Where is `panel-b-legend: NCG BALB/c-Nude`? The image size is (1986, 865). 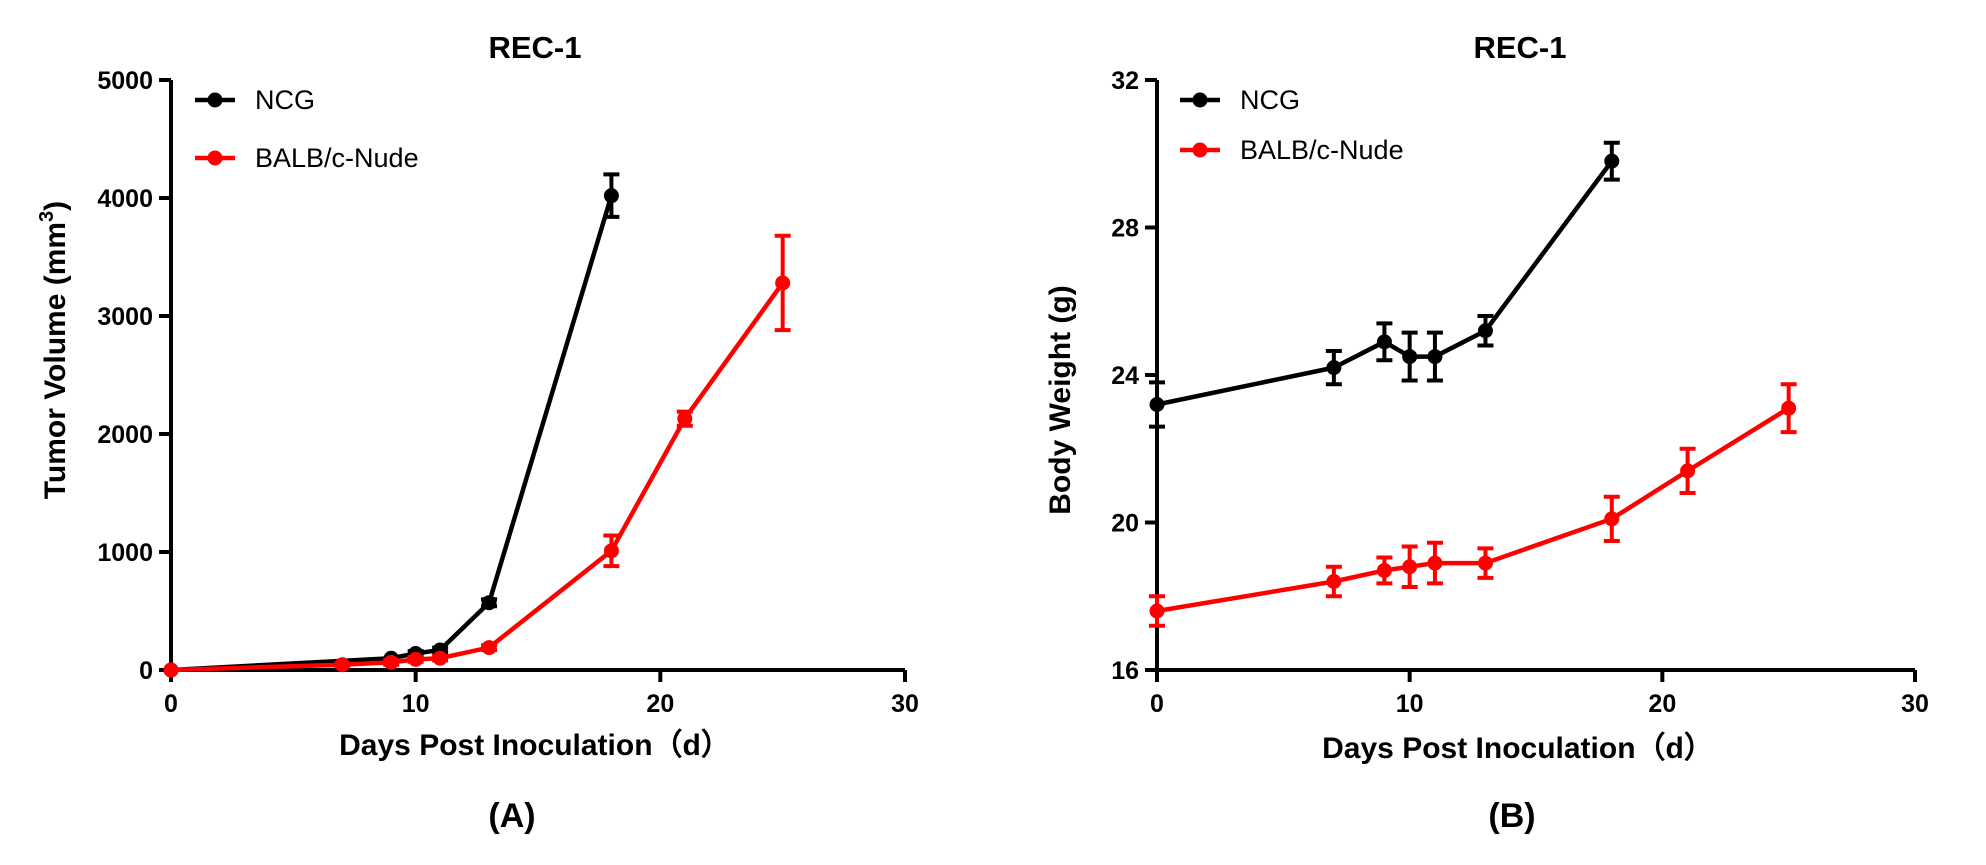 panel-b-legend: NCG BALB/c-Nude is located at coordinates (1292, 125).